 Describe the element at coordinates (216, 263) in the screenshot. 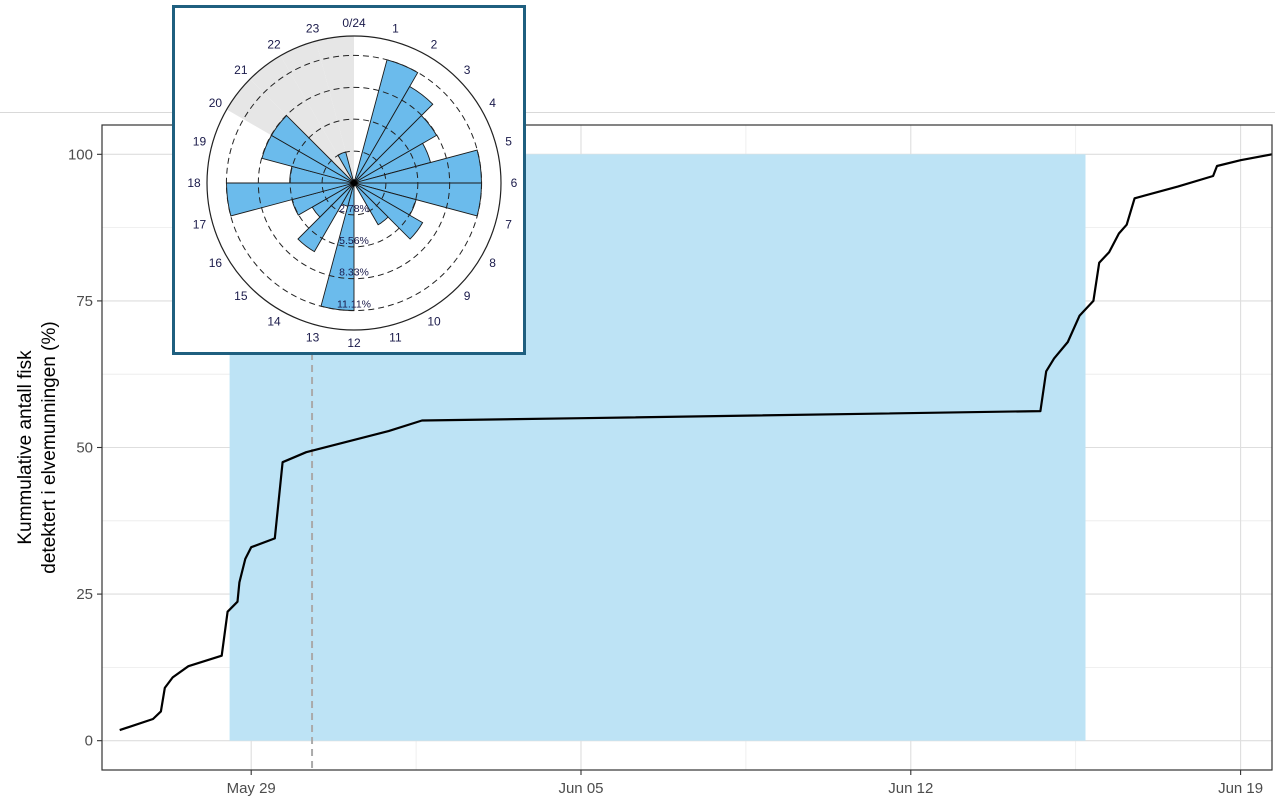

I see `hour-label: 16` at that location.